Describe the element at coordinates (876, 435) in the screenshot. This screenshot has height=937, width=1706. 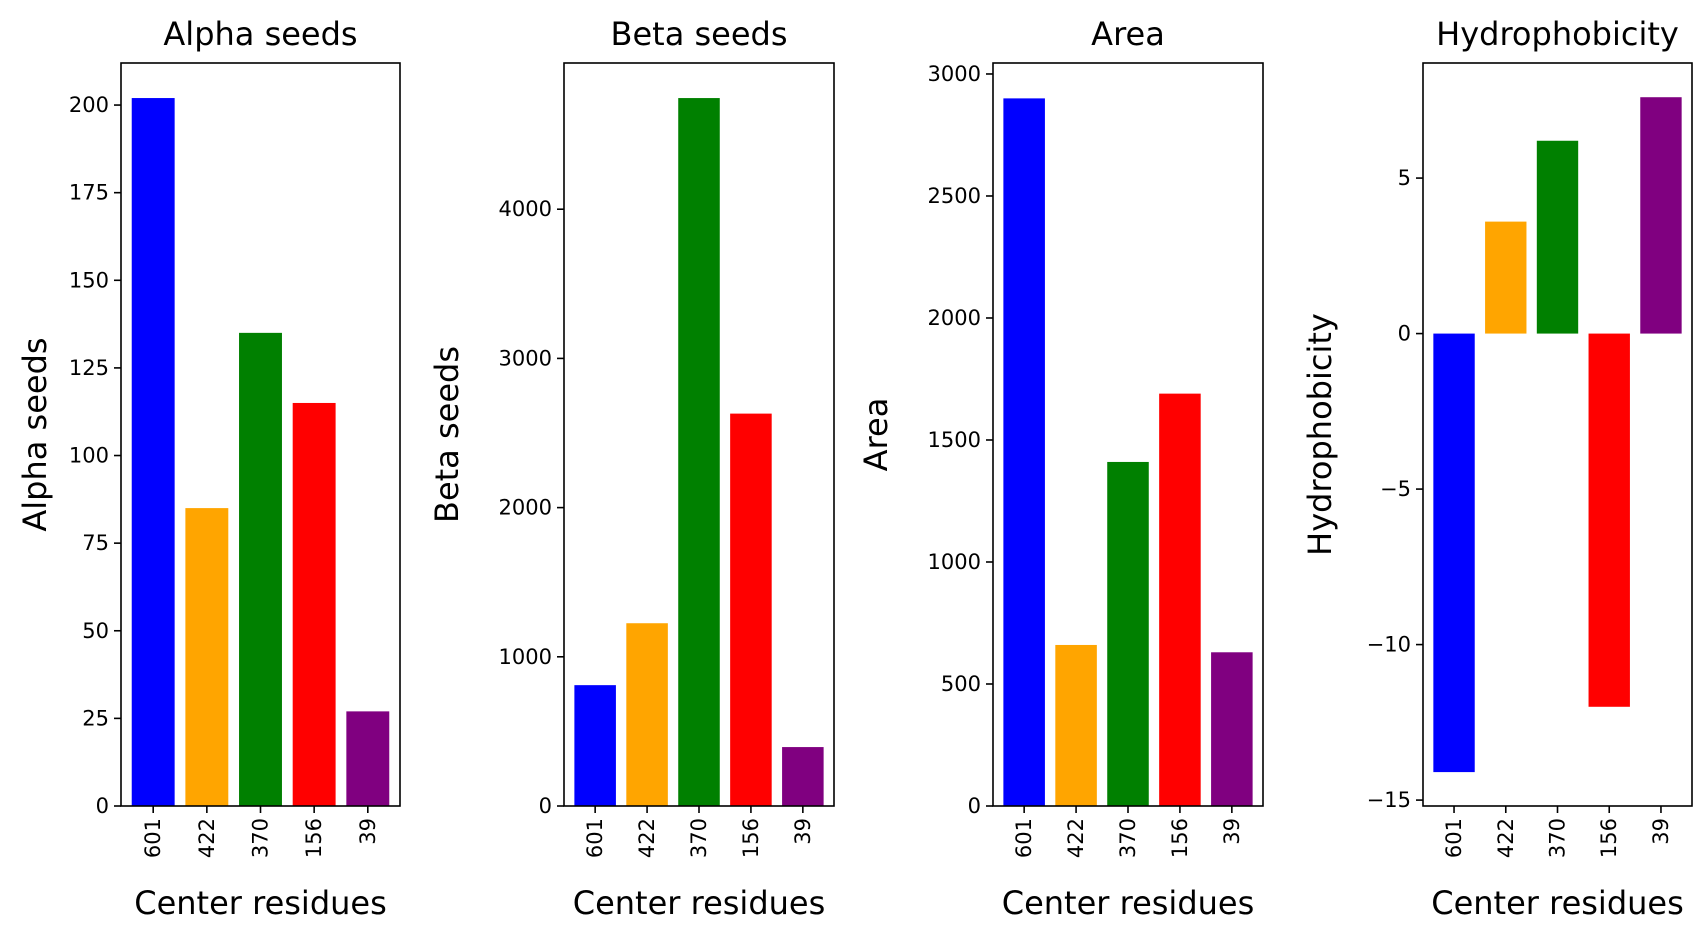
I see `y-axis-label: Area` at that location.